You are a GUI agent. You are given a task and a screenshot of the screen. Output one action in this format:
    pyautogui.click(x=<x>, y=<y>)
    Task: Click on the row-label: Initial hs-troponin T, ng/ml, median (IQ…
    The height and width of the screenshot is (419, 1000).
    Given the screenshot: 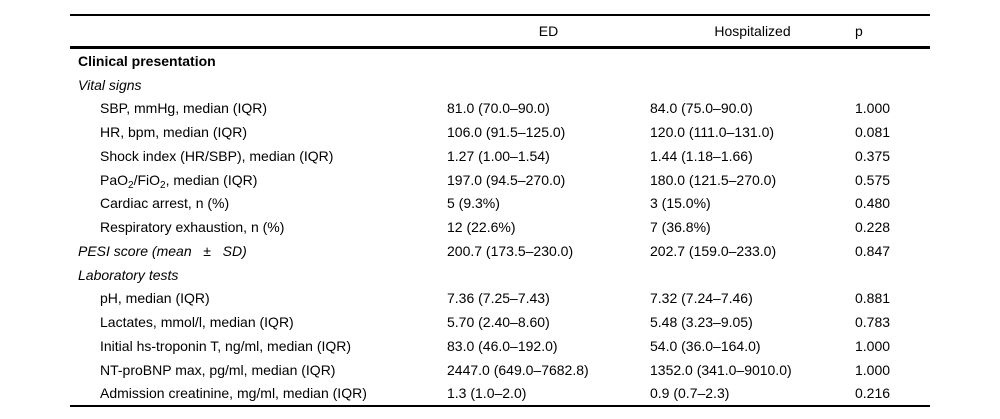 What is the action you would take?
    pyautogui.click(x=226, y=345)
    